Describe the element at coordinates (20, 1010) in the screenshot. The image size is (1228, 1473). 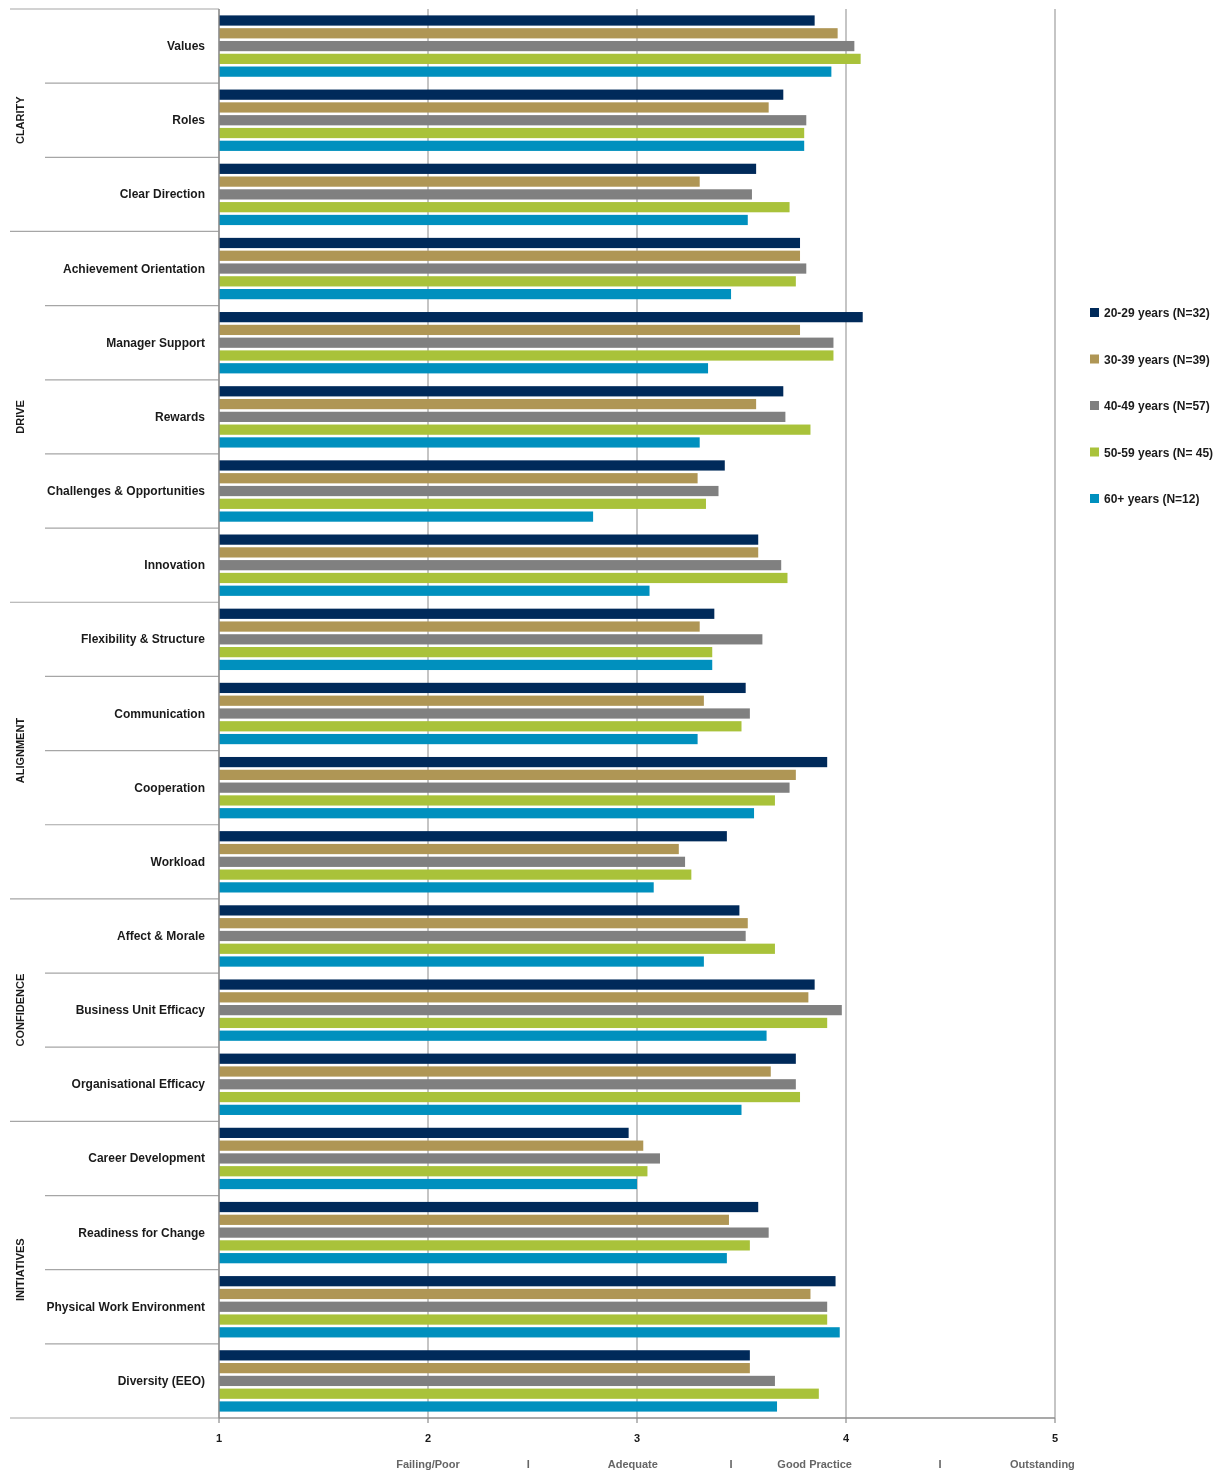
I see `text: CONFIDENCE` at that location.